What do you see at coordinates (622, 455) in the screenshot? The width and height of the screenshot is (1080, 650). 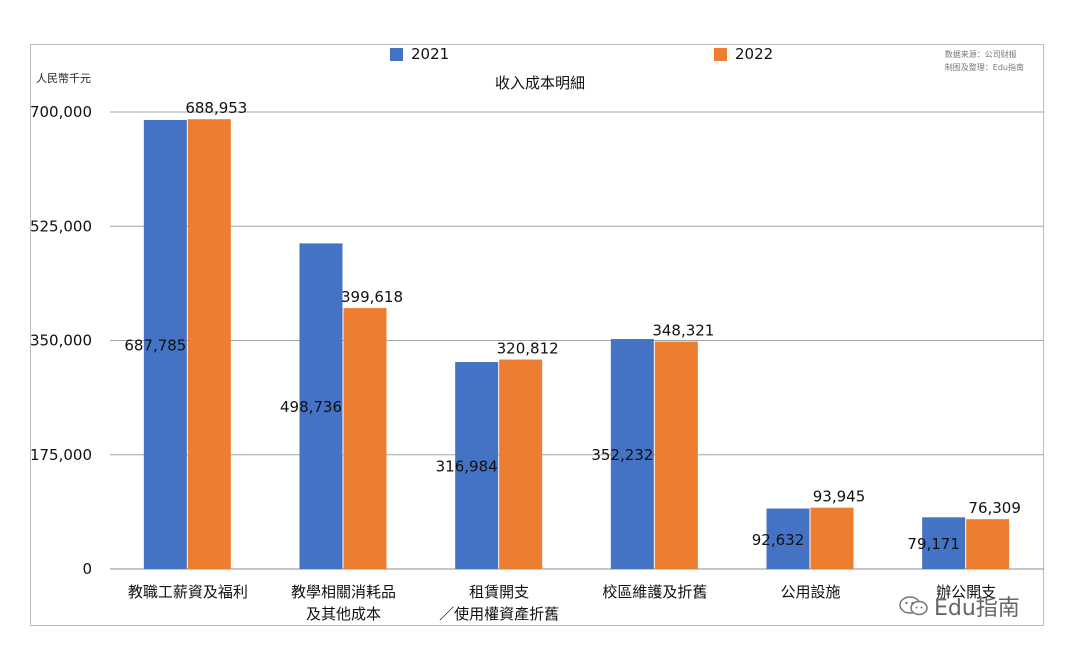 I see `data-label-2021: 352,232` at bounding box center [622, 455].